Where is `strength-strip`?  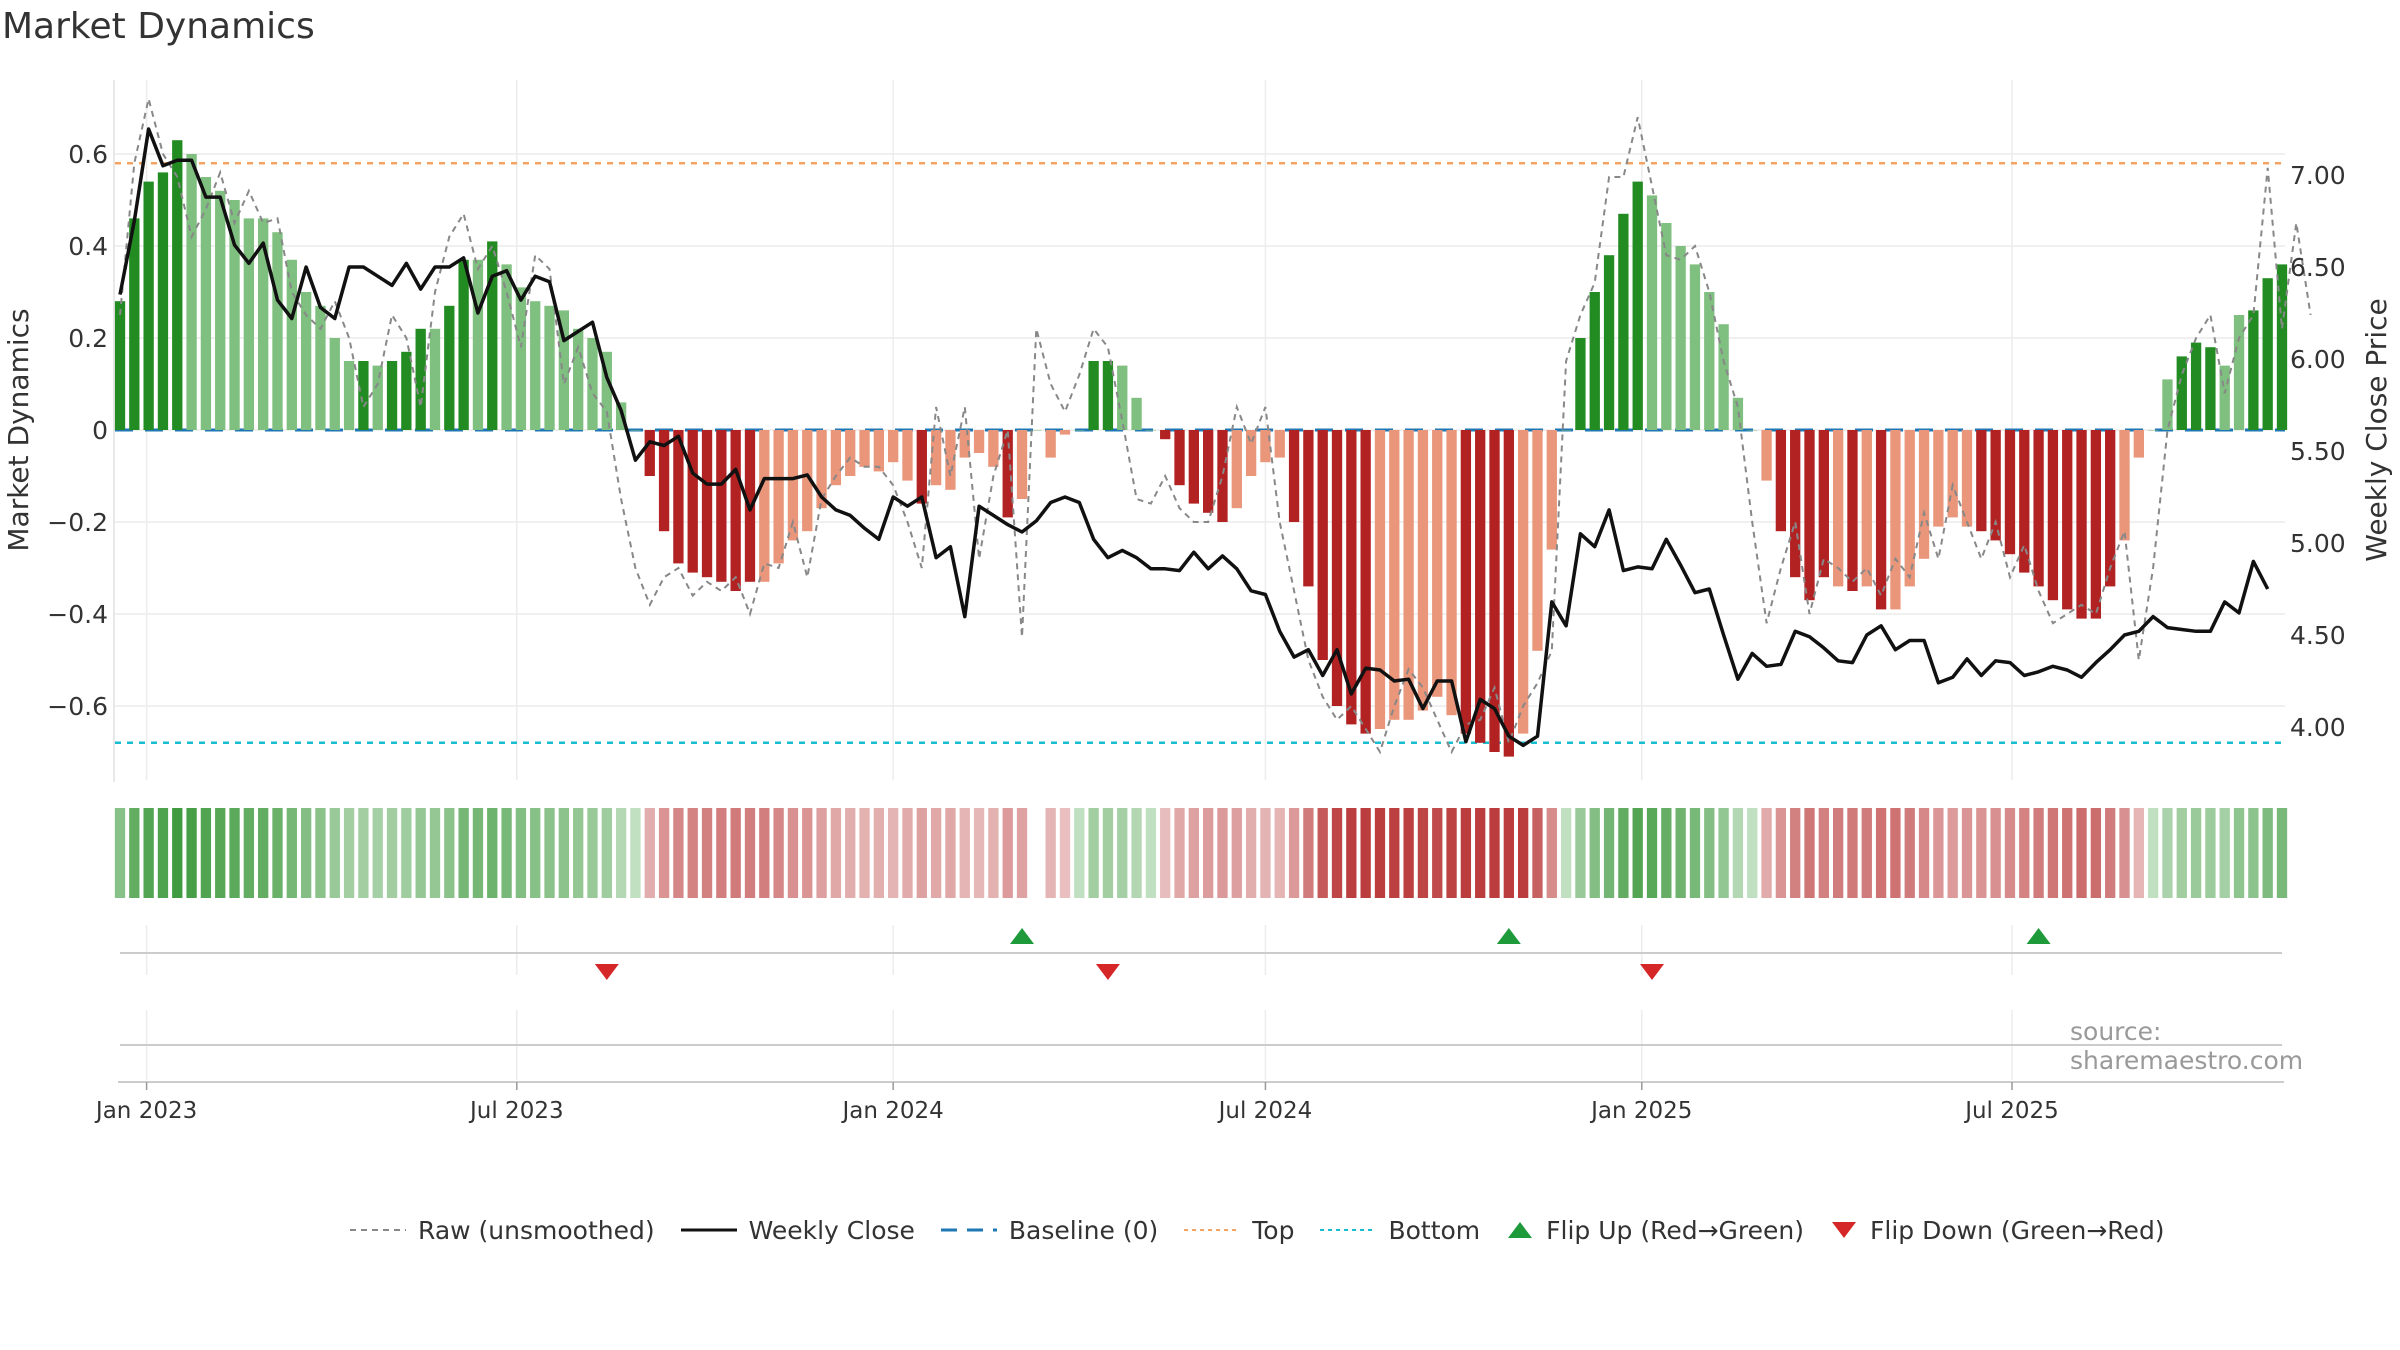
strength-strip is located at coordinates (1201, 853).